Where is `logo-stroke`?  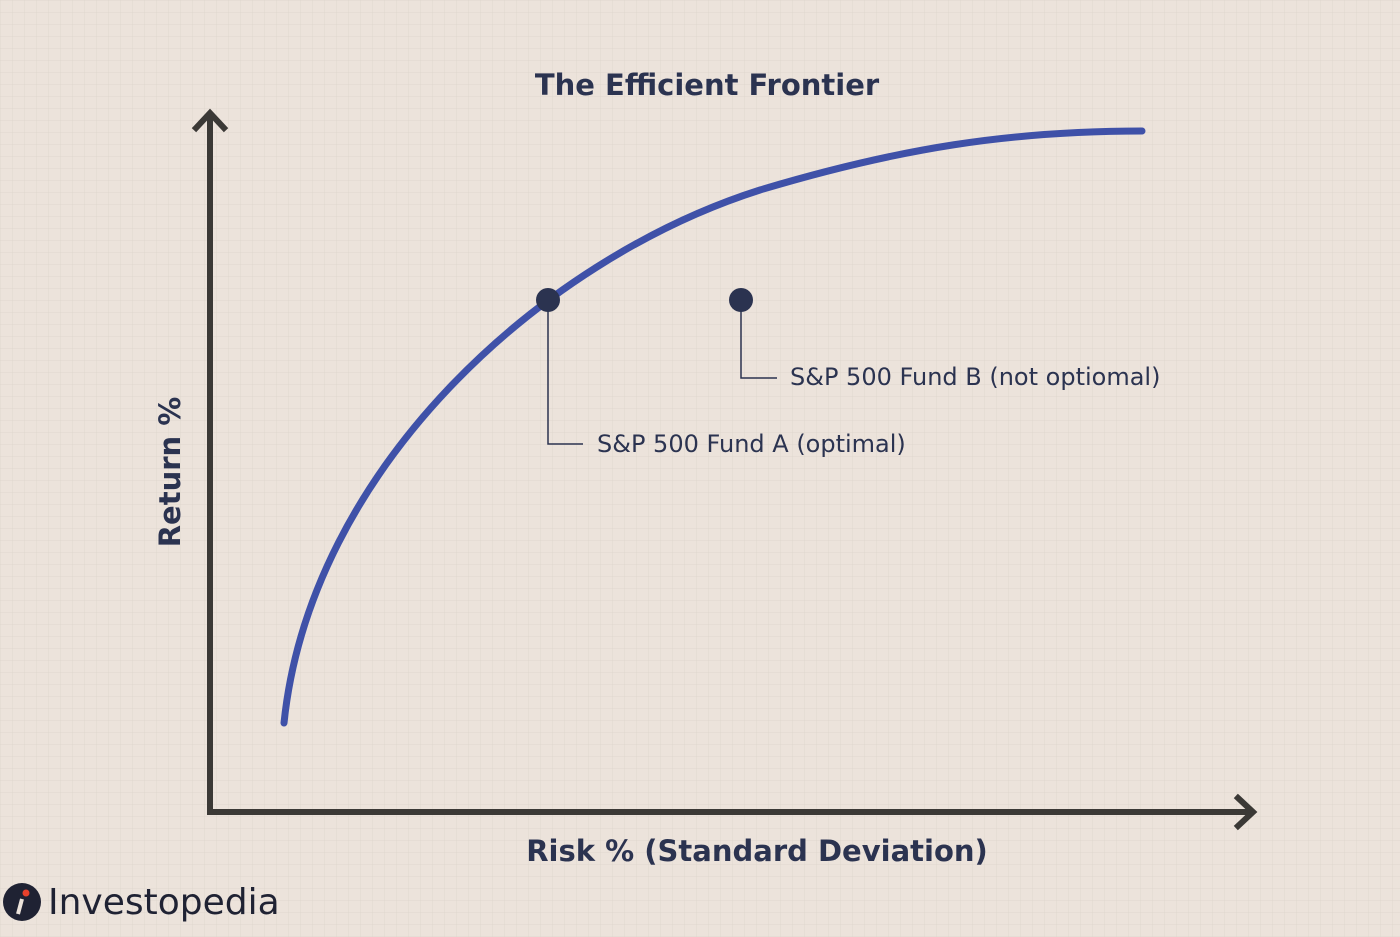 logo-stroke is located at coordinates (20, 906).